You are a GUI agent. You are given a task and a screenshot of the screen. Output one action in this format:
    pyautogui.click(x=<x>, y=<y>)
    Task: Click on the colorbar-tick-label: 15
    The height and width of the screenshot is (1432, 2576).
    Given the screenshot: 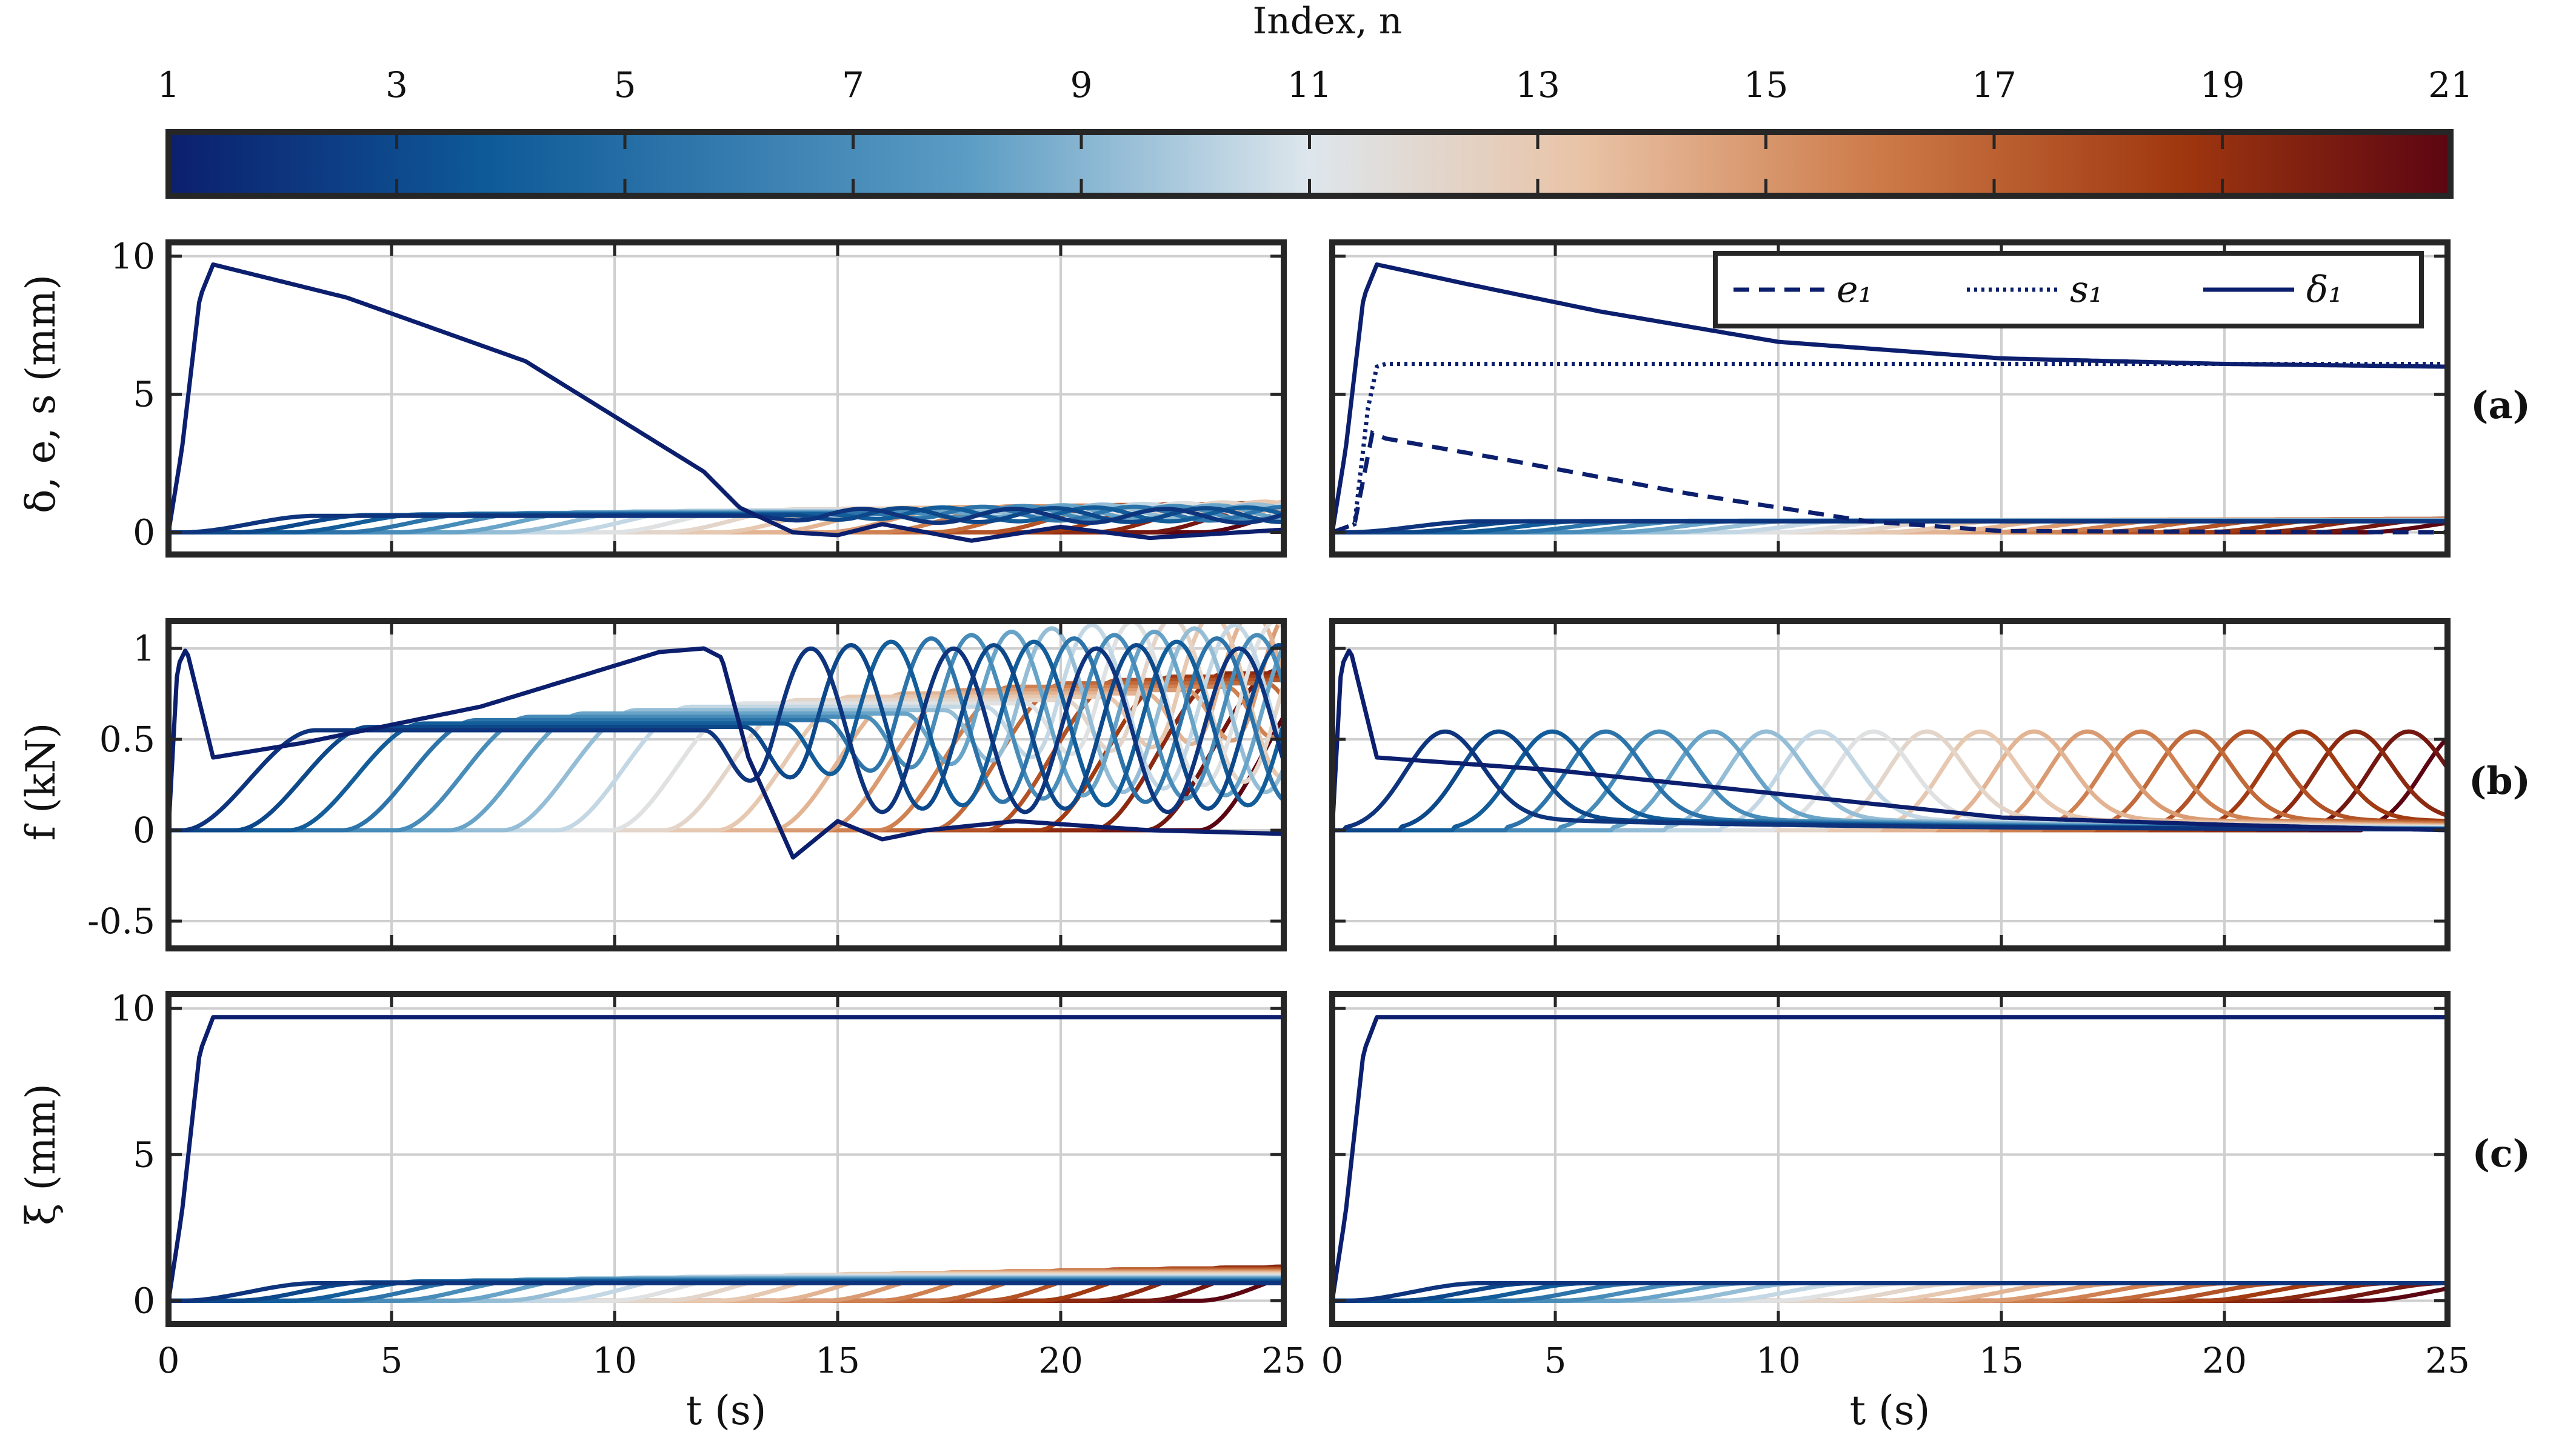 What is the action you would take?
    pyautogui.click(x=1767, y=84)
    